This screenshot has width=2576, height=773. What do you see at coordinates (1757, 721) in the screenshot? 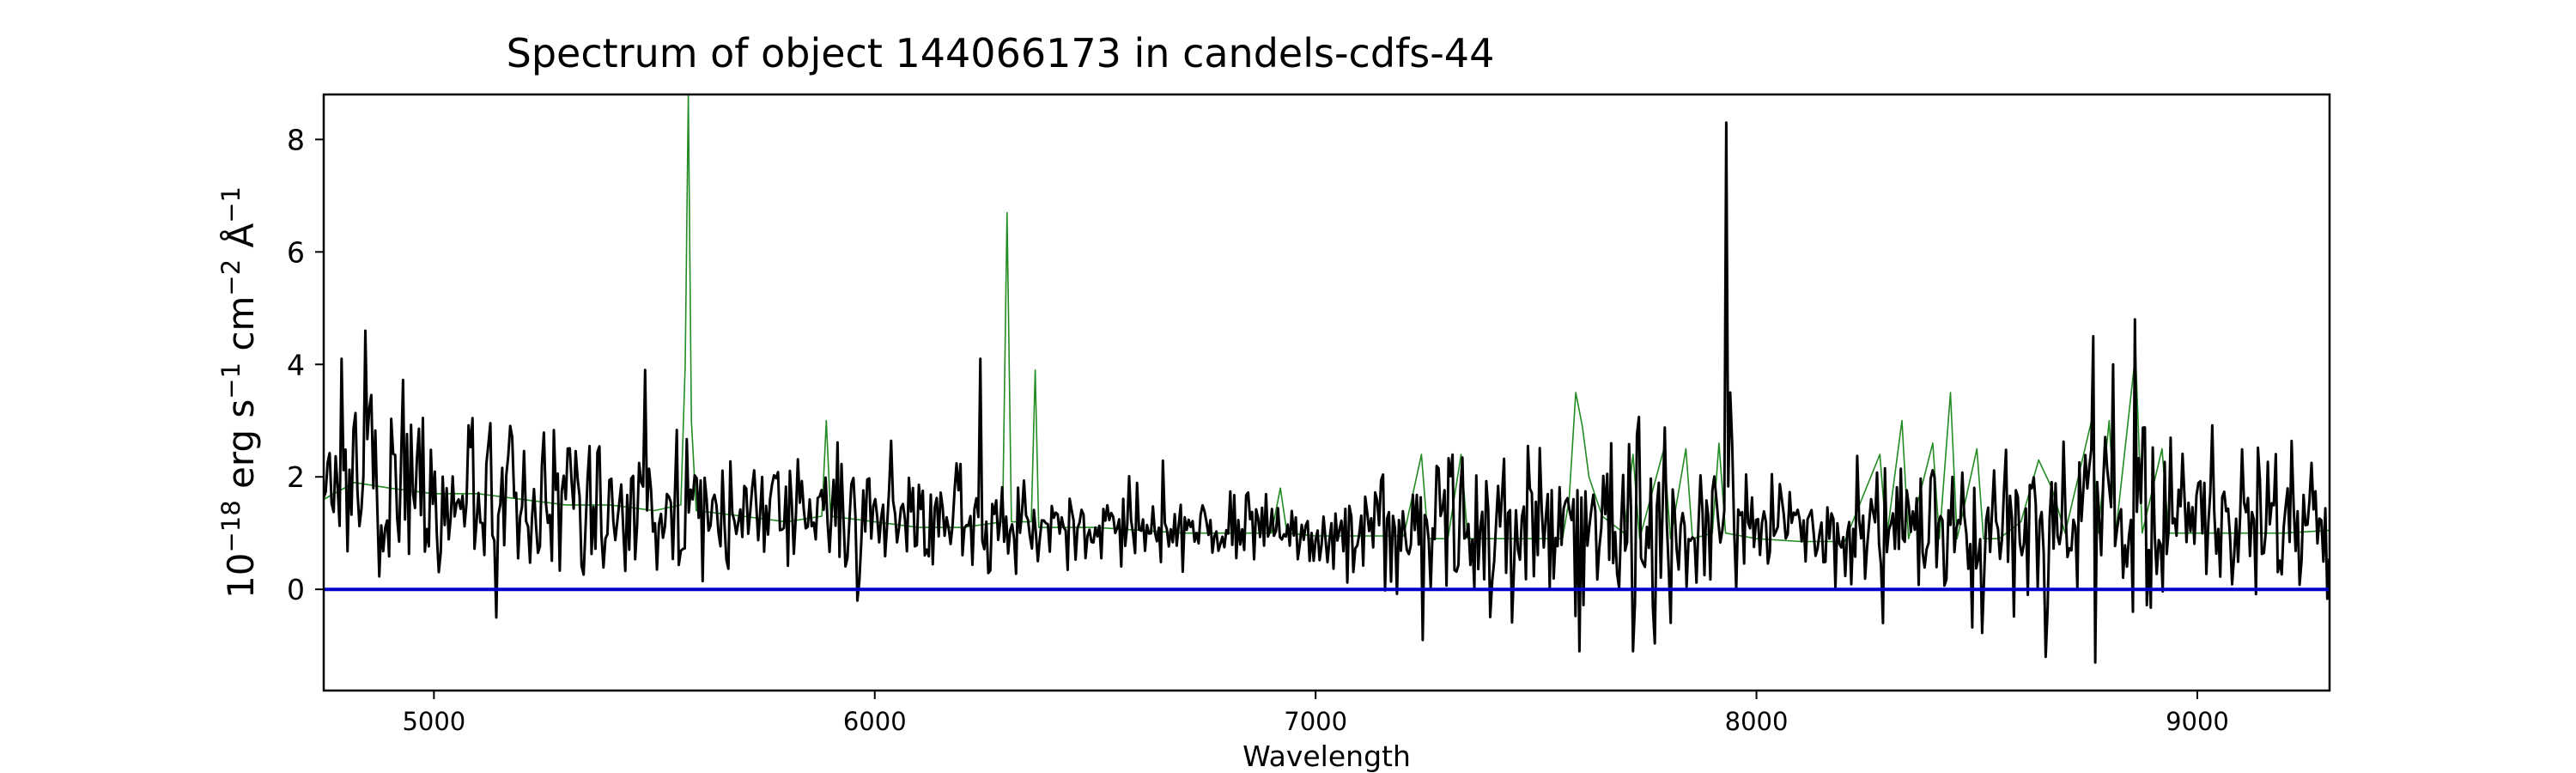
I see `x-tick-label: 8000` at bounding box center [1757, 721].